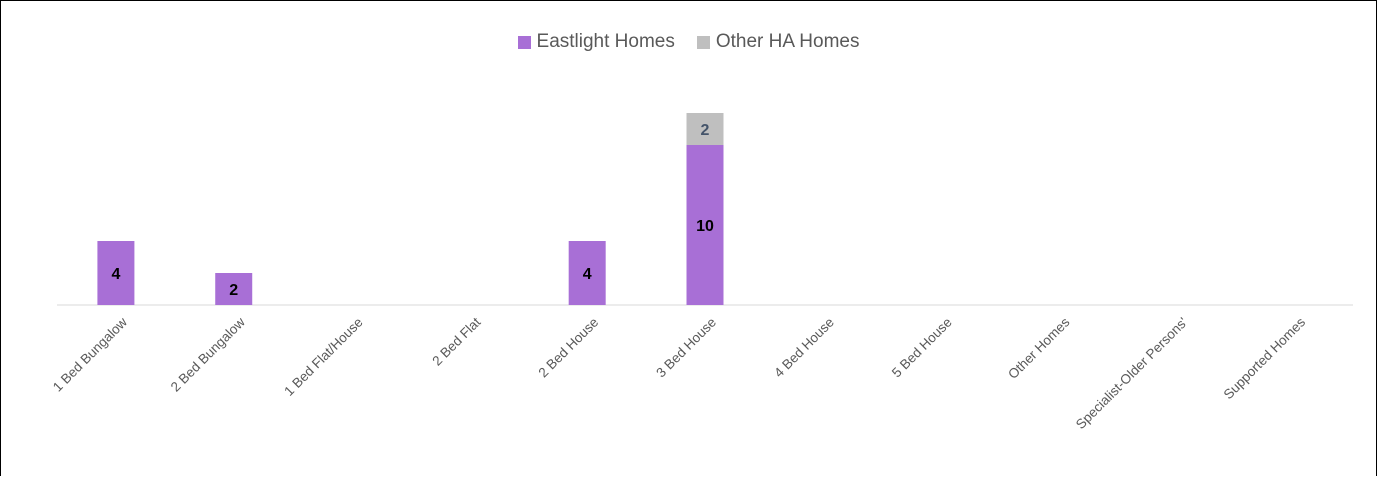 The image size is (1377, 477). I want to click on chart-legend: Eastlight Homes Other HA Homes, so click(688, 42).